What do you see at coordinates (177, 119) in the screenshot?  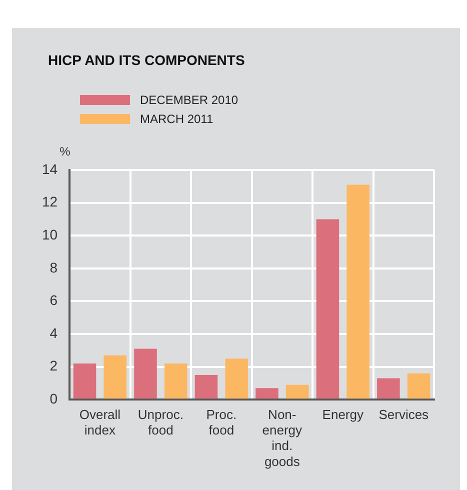 I see `legend-label: MARCH 2011` at bounding box center [177, 119].